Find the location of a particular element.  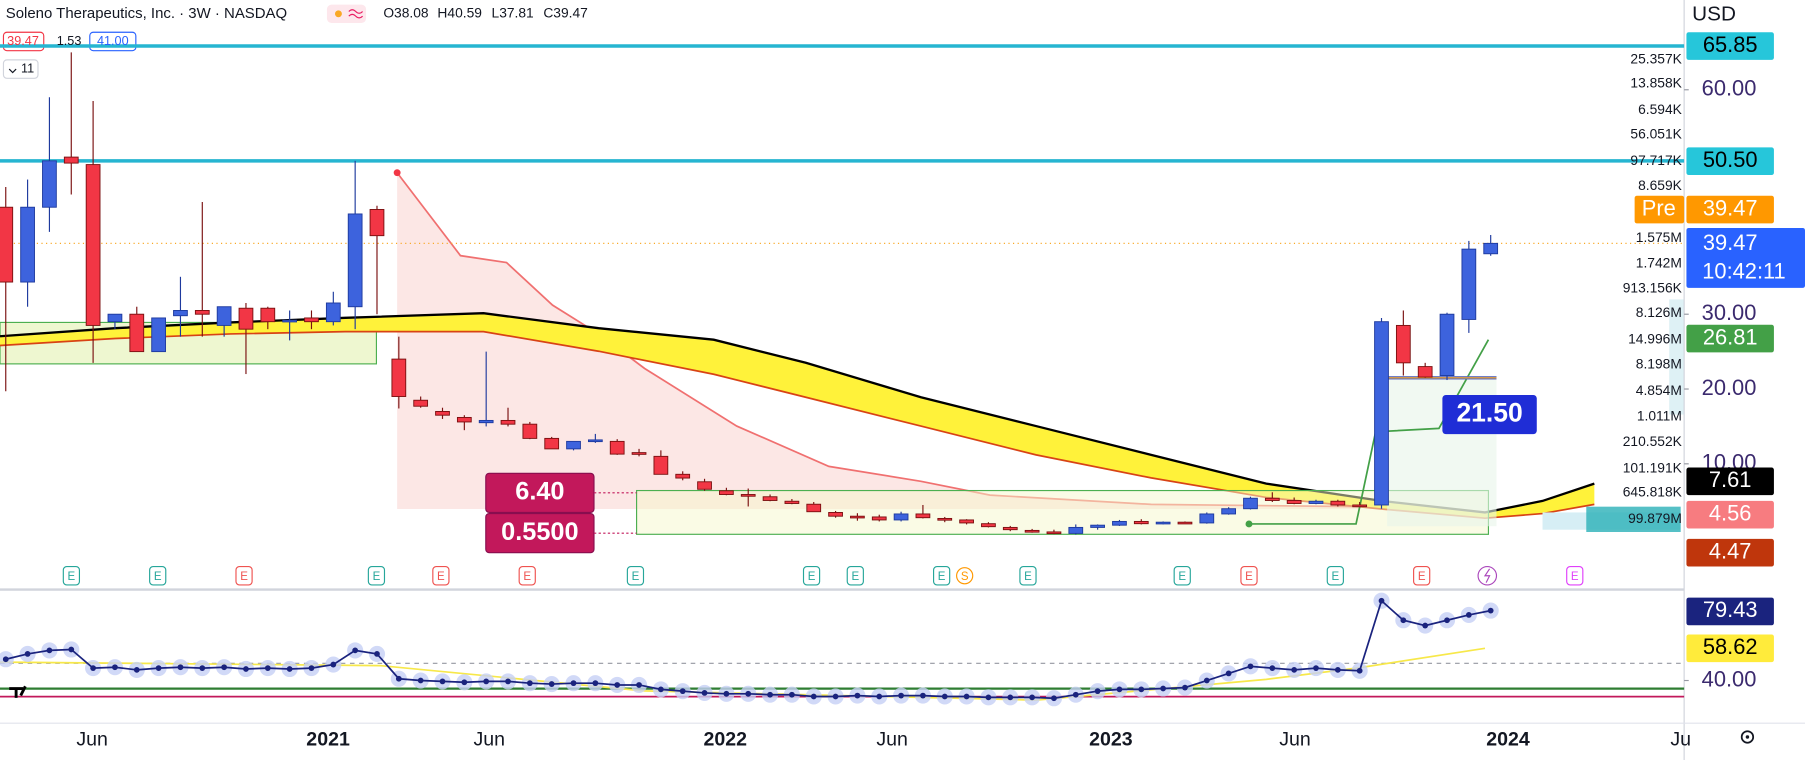

volume-profile-bar is located at coordinates (1677, 357).